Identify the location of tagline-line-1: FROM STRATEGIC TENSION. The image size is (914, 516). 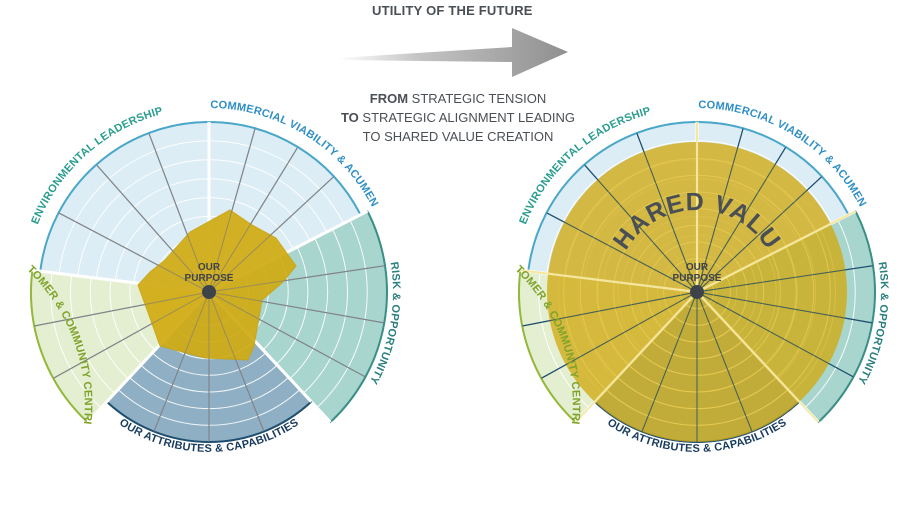
(458, 98).